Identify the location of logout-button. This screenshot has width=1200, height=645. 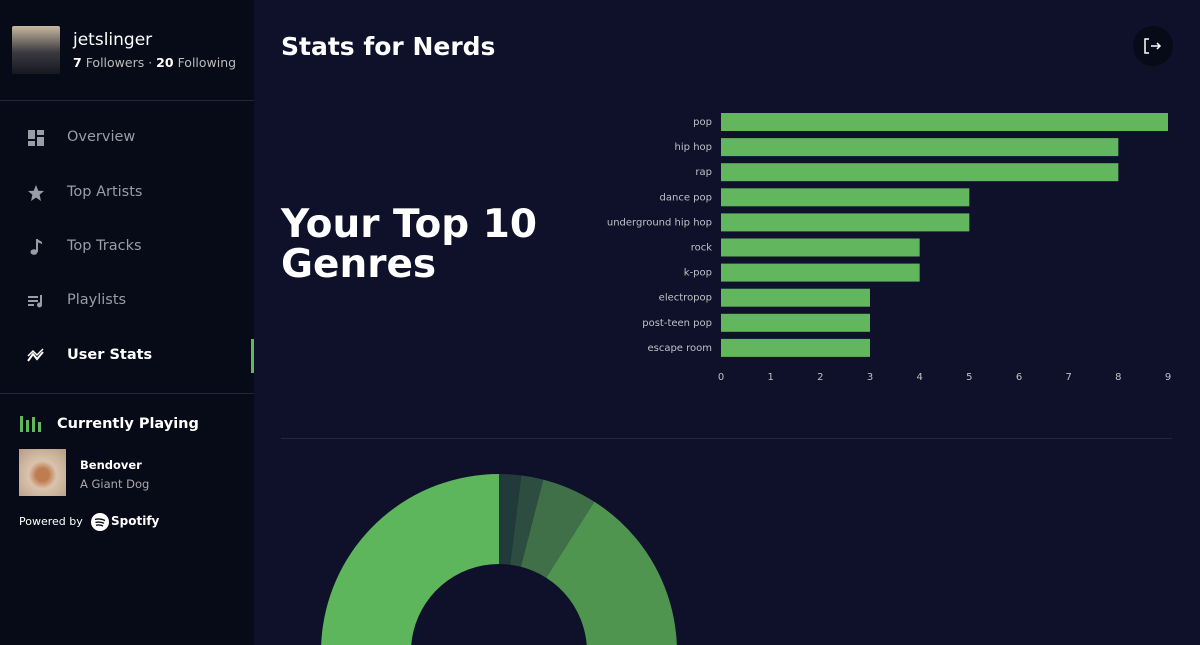
(1153, 46).